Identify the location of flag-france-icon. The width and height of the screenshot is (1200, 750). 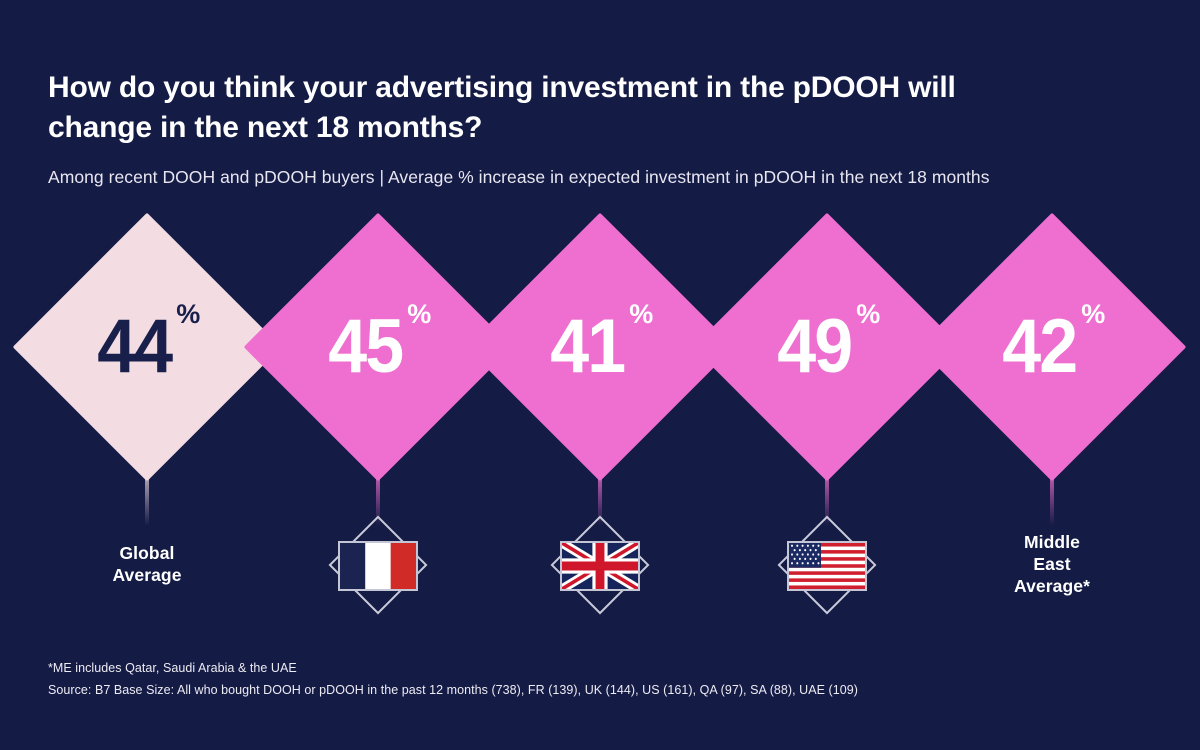
(378, 566).